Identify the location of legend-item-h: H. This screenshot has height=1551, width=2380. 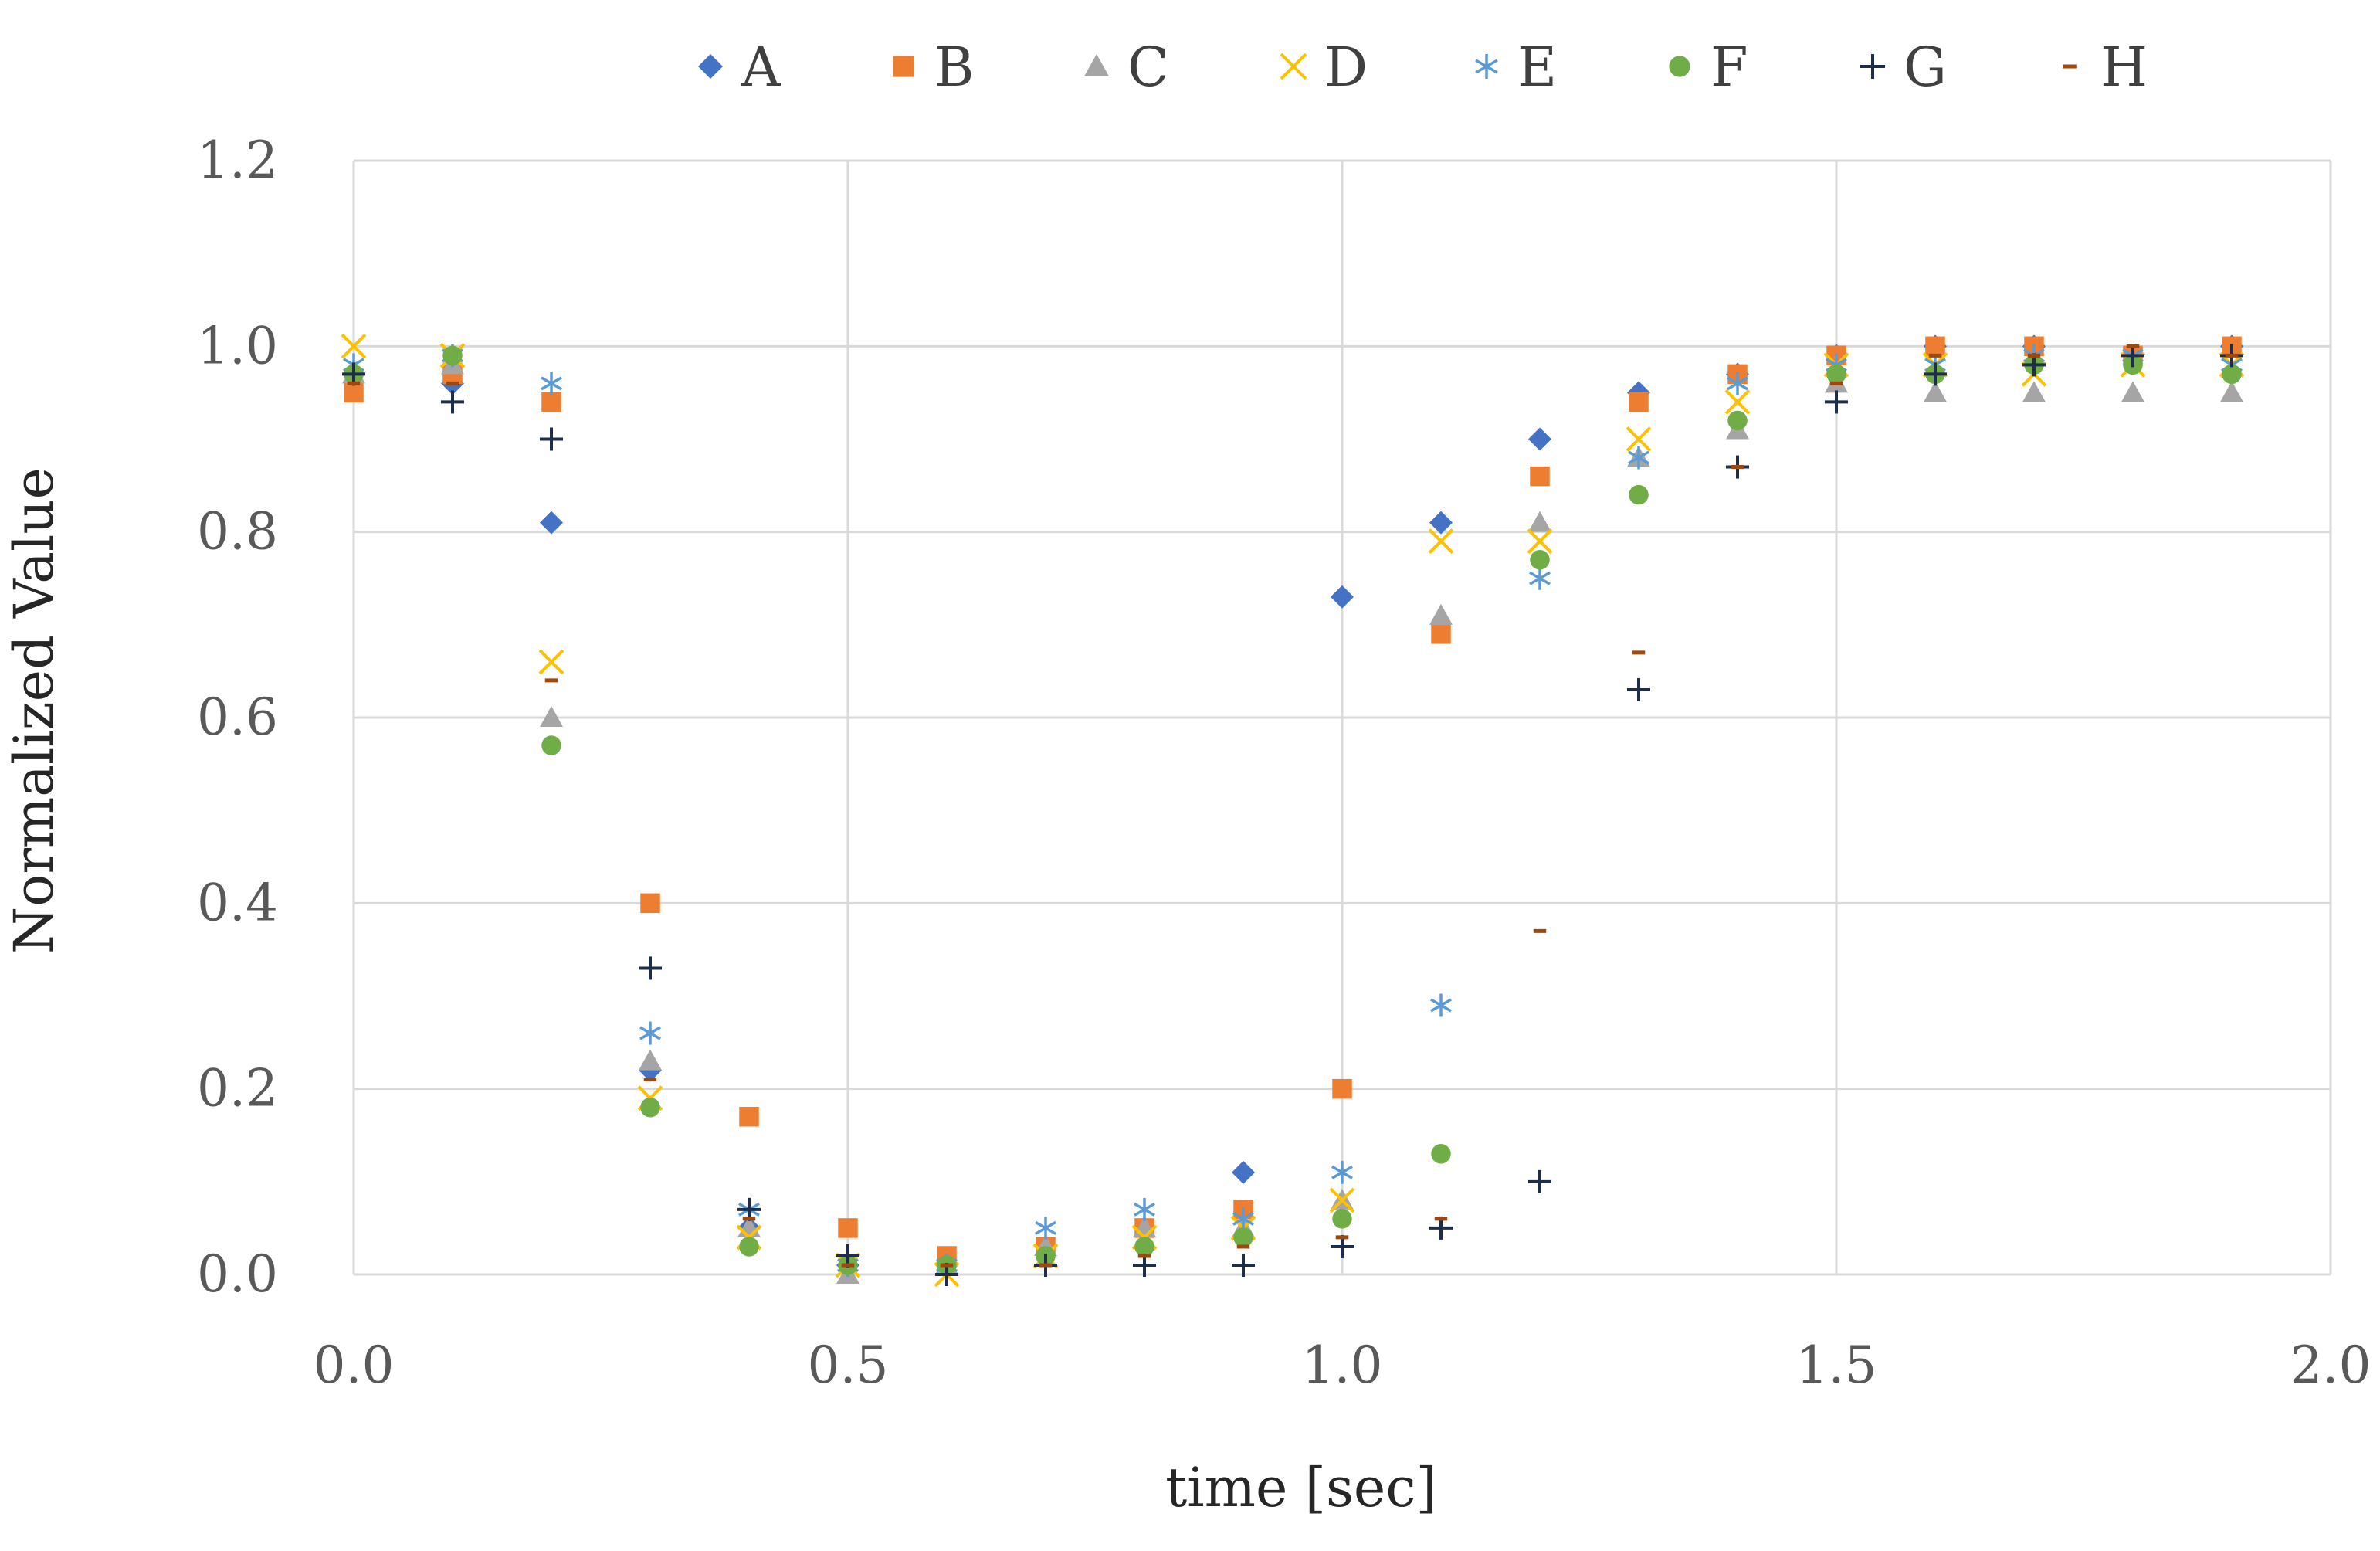
(2105, 67).